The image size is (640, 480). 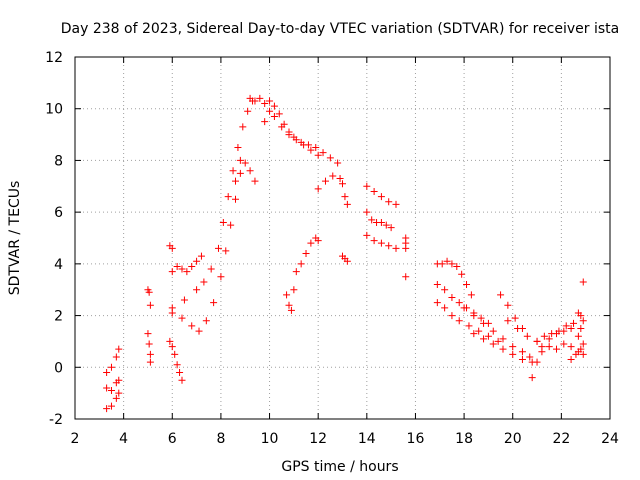 I want to click on series-five-a, so click(x=149, y=297).